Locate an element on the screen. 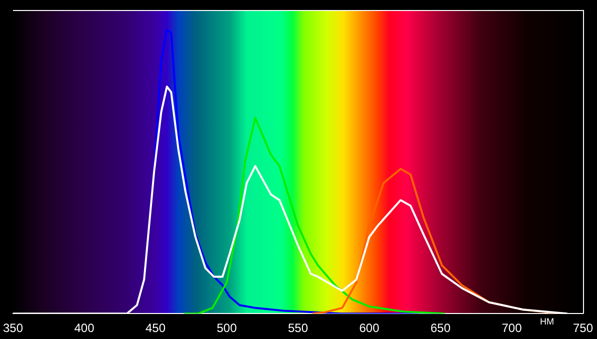  x-tick-label: 400 is located at coordinates (84, 328).